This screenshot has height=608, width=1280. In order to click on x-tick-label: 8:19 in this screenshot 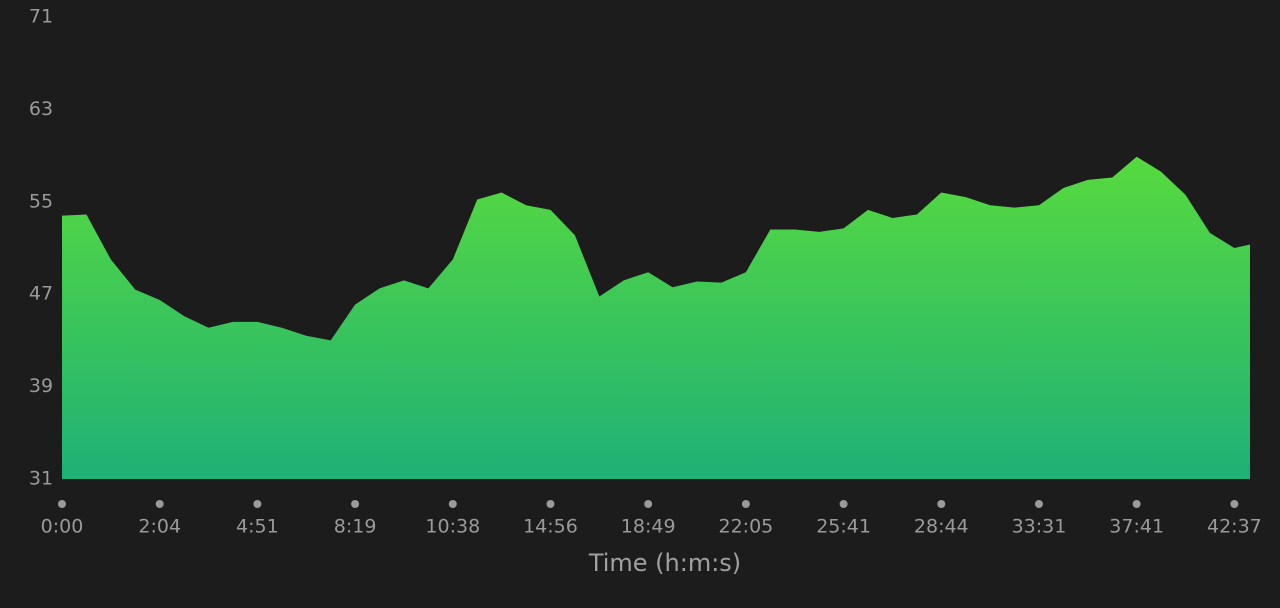, I will do `click(355, 527)`.